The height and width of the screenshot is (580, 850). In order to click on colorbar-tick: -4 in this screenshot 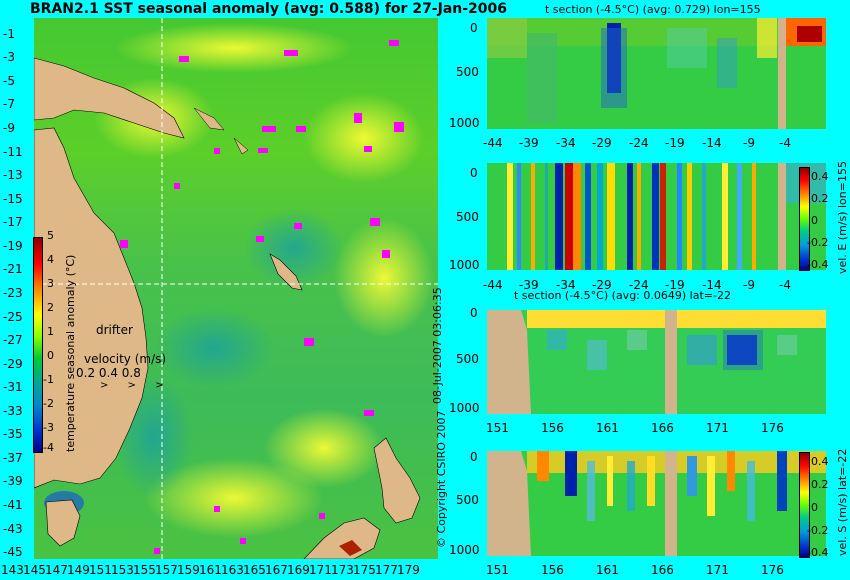, I will do `click(48, 447)`.